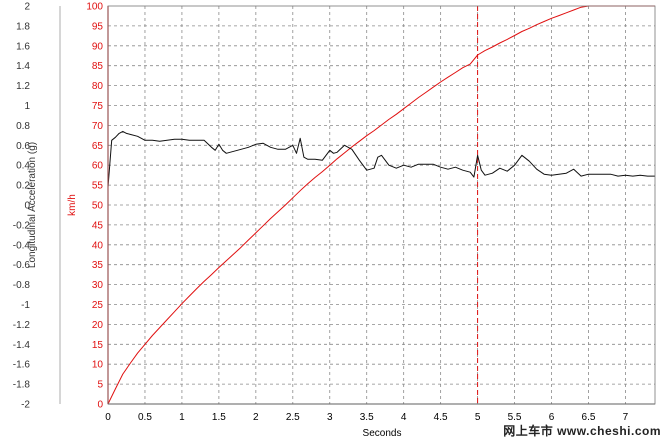 Image resolution: width=671 pixels, height=443 pixels. I want to click on right-tick-label: 15, so click(98, 345).